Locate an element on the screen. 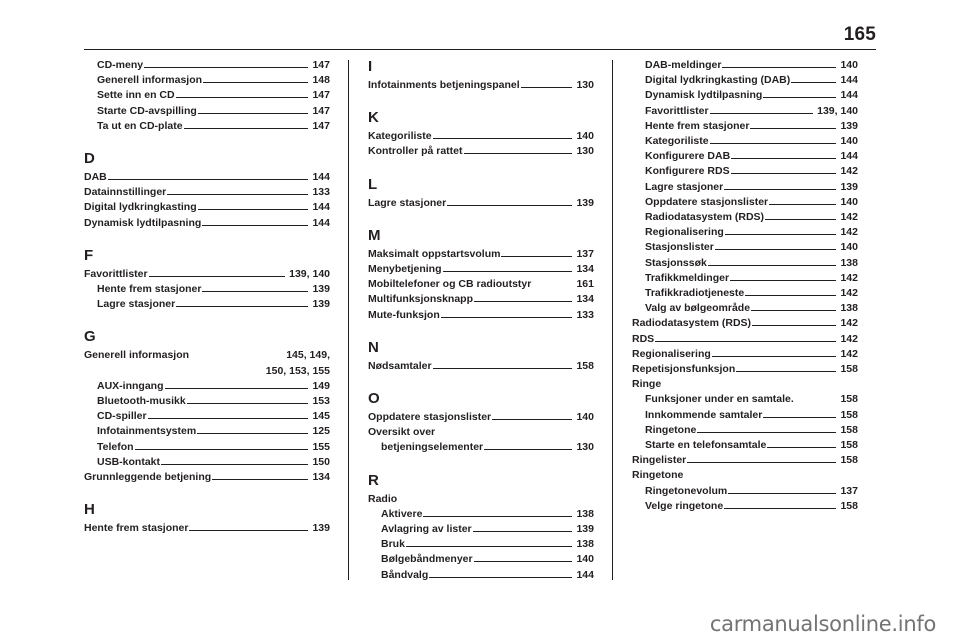 Image resolution: width=960 pixels, height=642 pixels. index-entry: Maksimalt oppstartsvolum 137 is located at coordinates (481, 254).